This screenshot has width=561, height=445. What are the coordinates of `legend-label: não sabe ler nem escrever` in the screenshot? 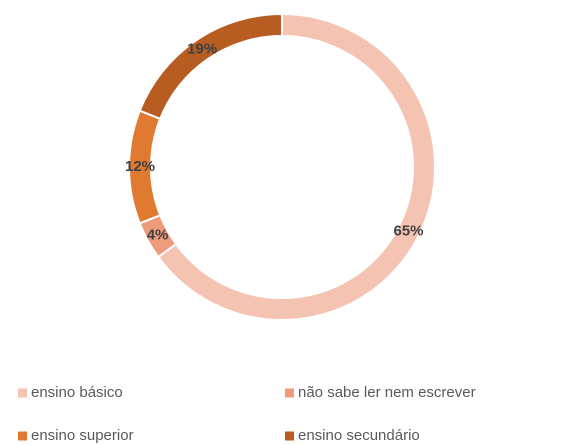 It's located at (387, 392).